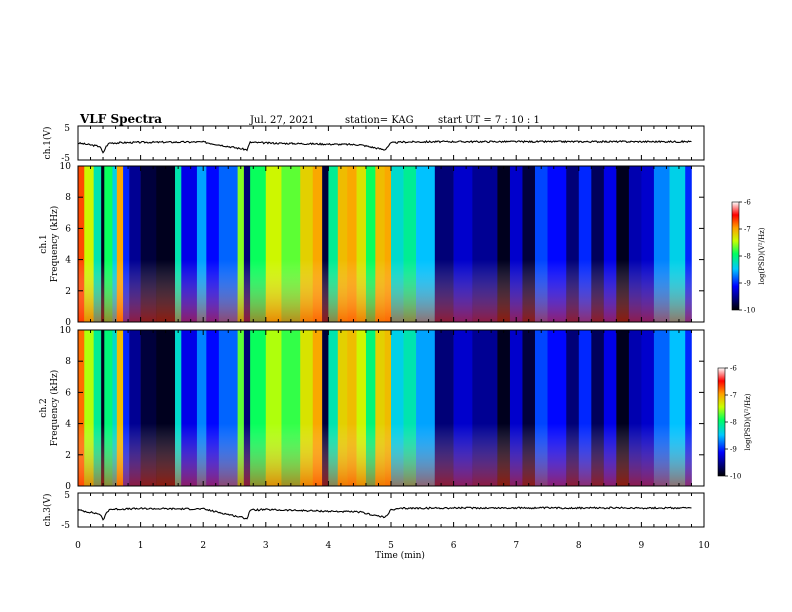  What do you see at coordinates (376, 526) in the screenshot?
I see `ch3-voltage-panel: 5 -5 ch.3(V) 0 1 2 3 4 5 6 7 8 9 10 Time (min)` at bounding box center [376, 526].